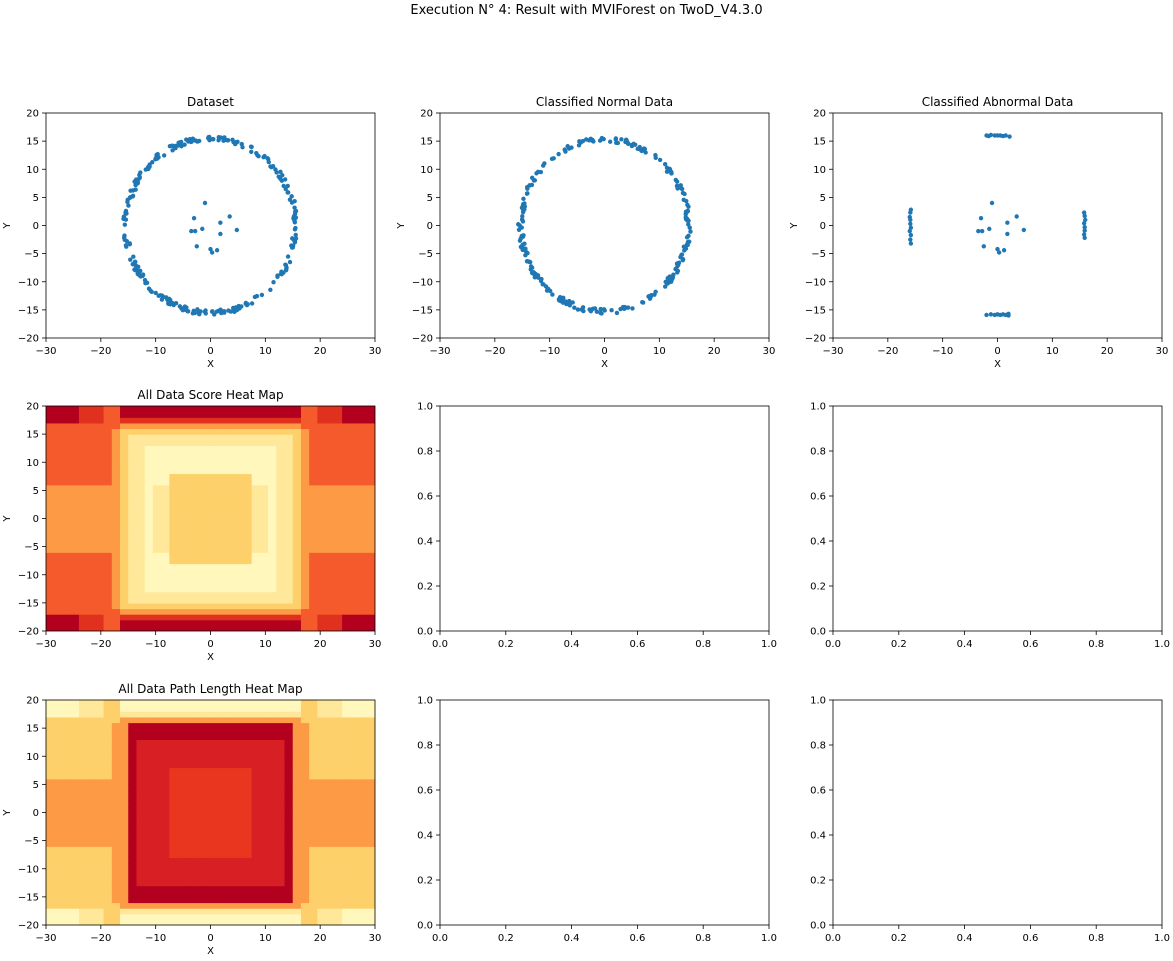 The image size is (1173, 961). I want to click on y-tick-label: −10, so click(28, 282).